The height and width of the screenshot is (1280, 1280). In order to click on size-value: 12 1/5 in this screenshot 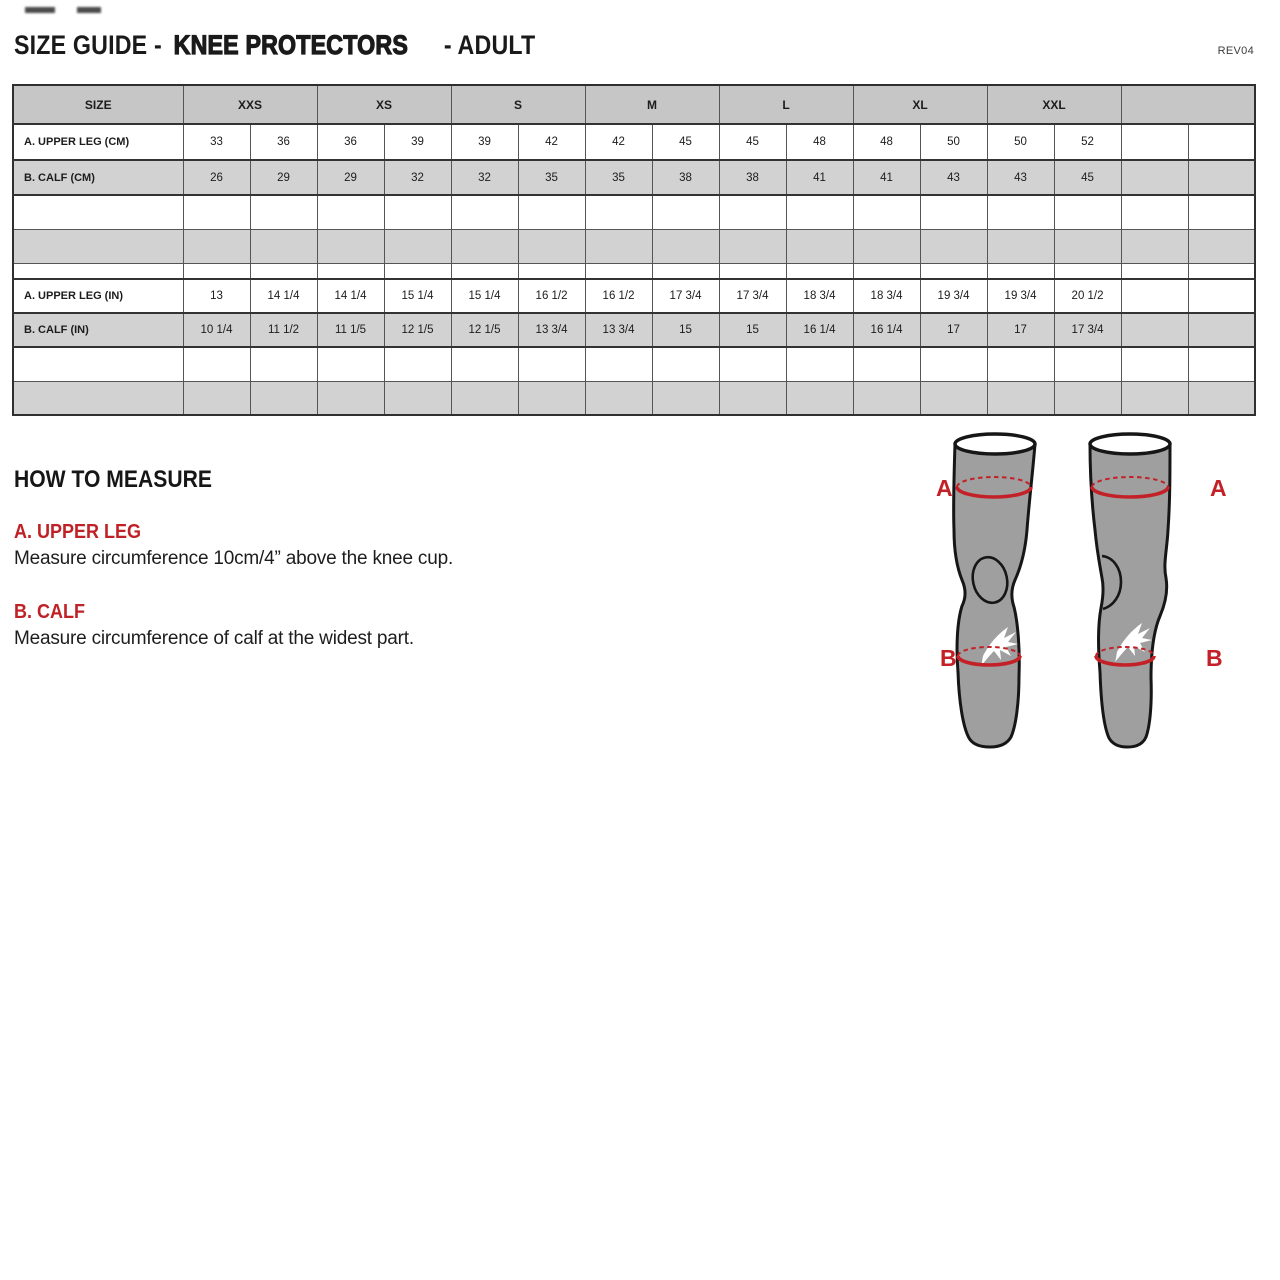, I will do `click(417, 330)`.